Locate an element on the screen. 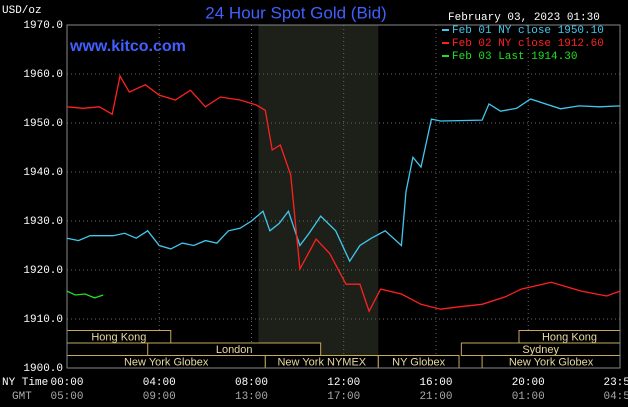  x-tick-label: 12:00 is located at coordinates (343, 383).